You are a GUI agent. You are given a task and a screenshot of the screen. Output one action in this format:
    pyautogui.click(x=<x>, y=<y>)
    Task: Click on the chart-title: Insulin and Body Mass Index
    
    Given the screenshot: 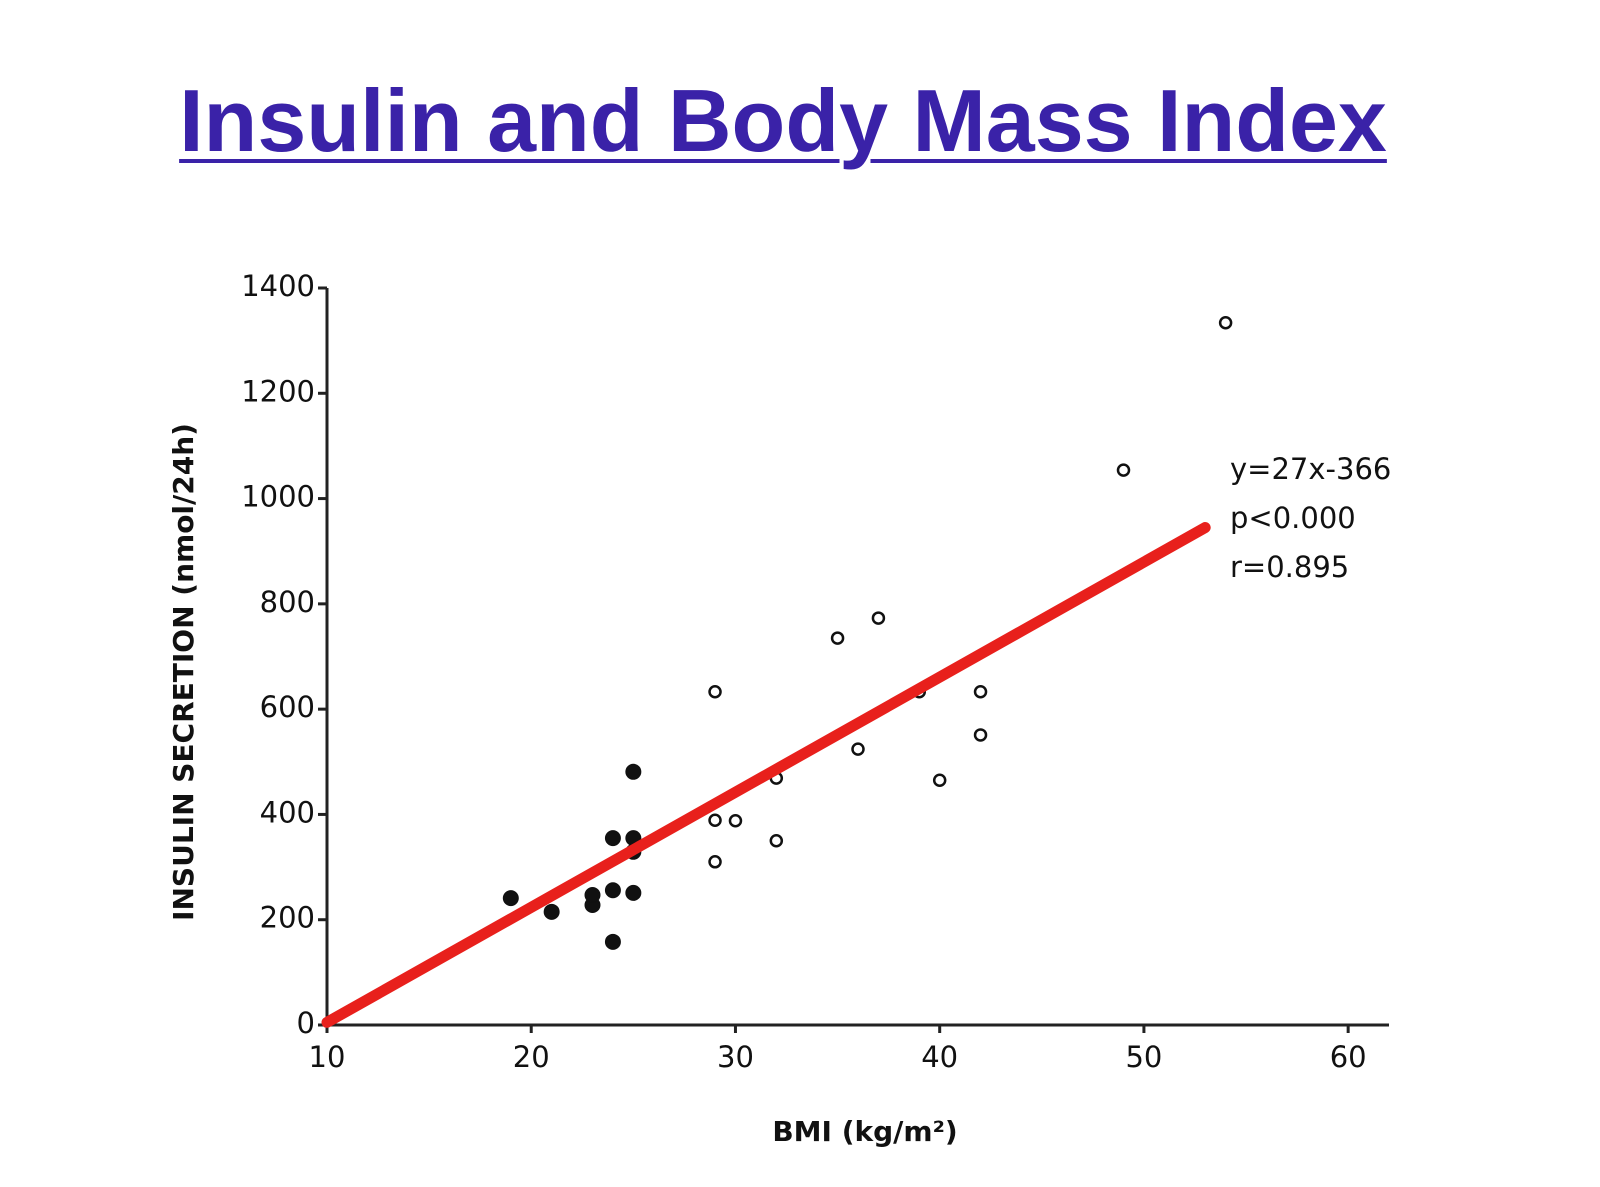 What is the action you would take?
    pyautogui.click(x=783, y=120)
    